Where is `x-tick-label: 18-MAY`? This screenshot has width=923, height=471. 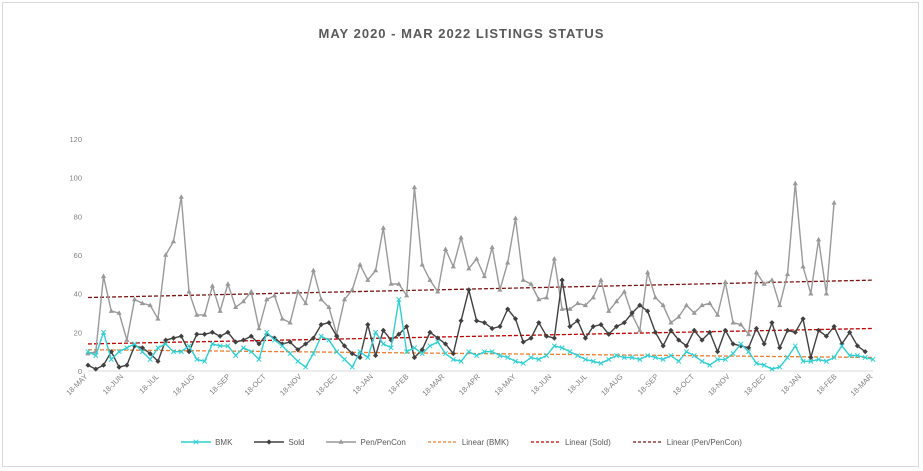 x-tick-label: 18-MAY is located at coordinates (504, 384).